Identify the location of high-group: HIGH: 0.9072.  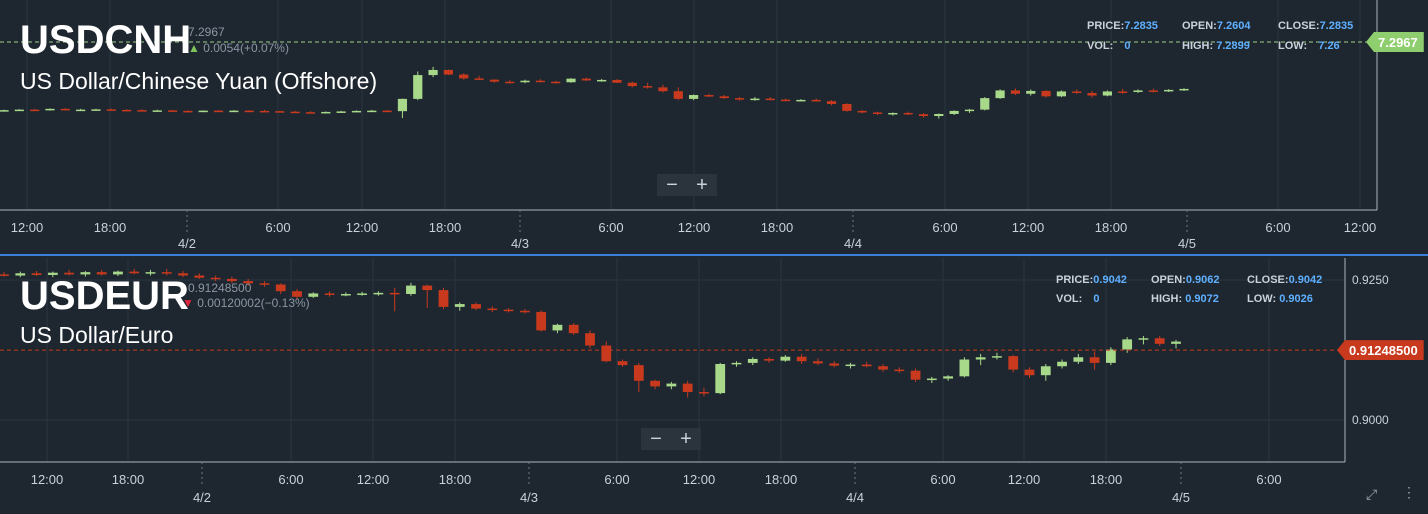
(1185, 299).